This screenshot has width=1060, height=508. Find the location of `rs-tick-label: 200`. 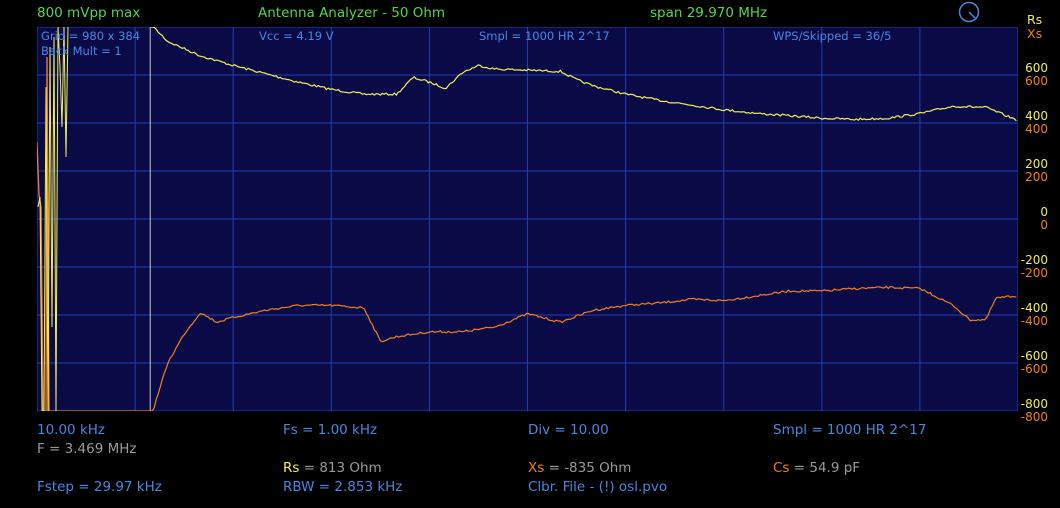

rs-tick-label: 200 is located at coordinates (1036, 164).